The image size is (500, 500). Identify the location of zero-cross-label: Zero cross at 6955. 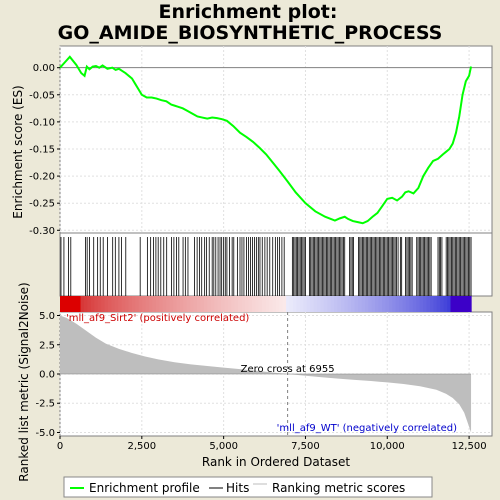
(288, 369).